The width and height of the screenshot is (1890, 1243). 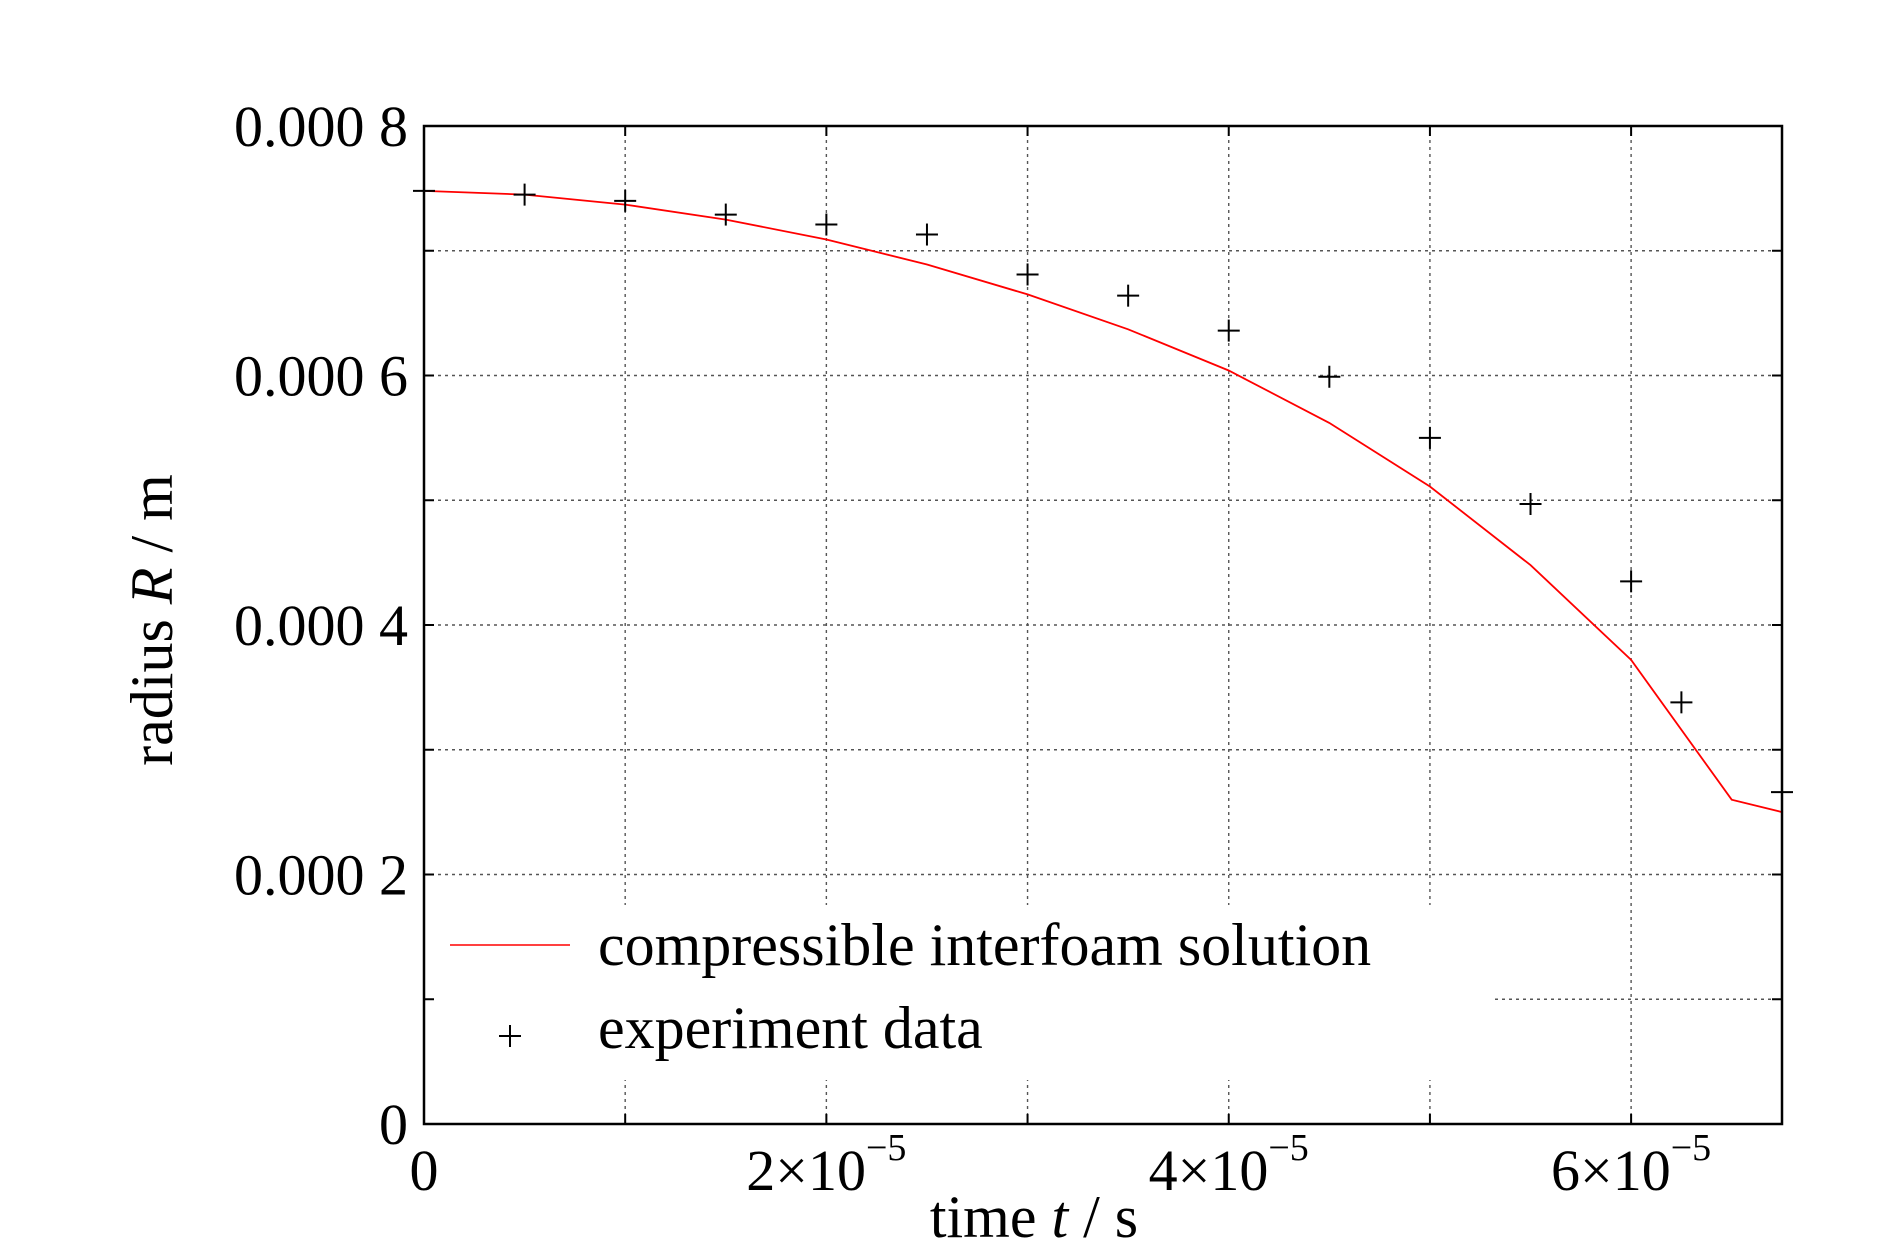 What do you see at coordinates (321, 126) in the screenshot?
I see `y-tick-label: 0.000 8` at bounding box center [321, 126].